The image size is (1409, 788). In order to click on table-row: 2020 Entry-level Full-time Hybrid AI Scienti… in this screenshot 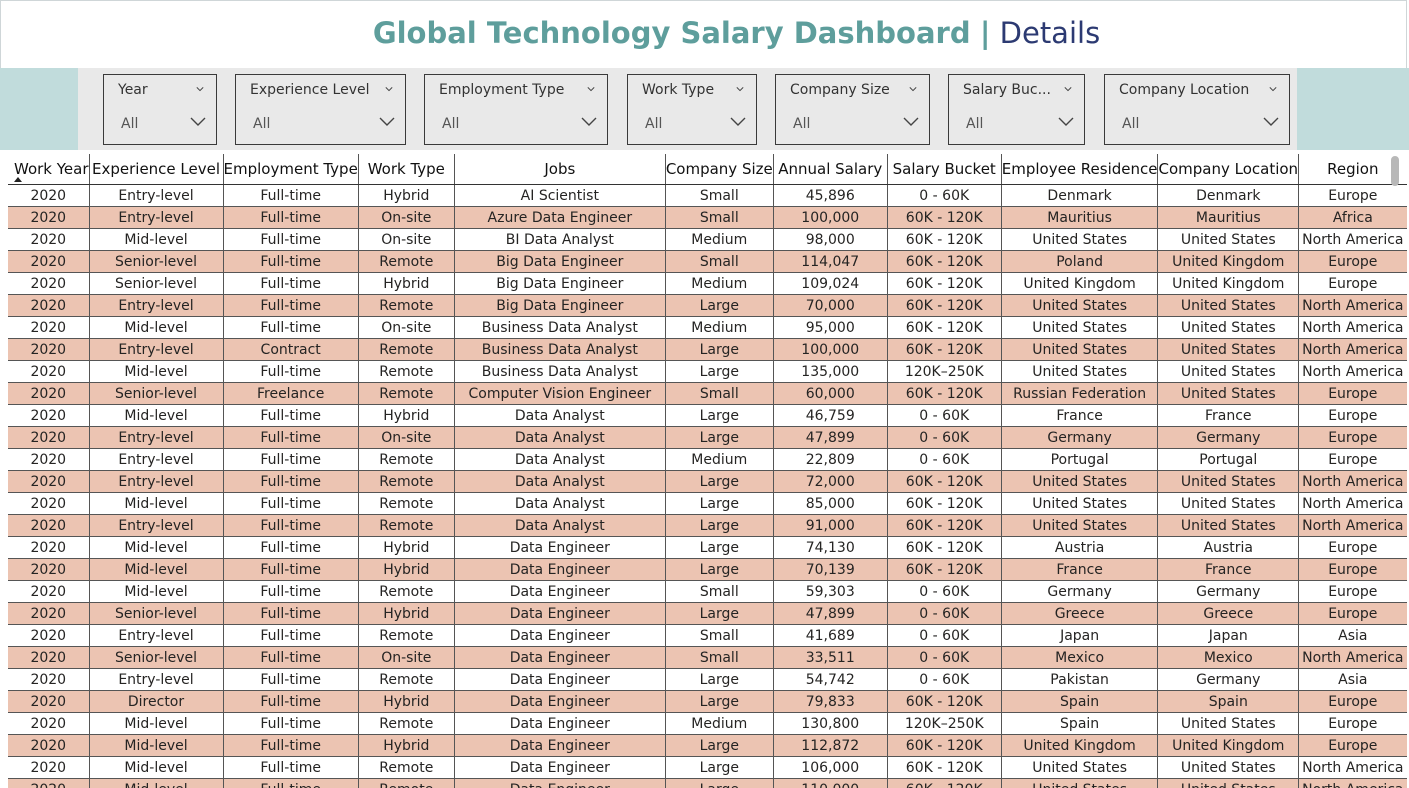, I will do `click(707, 195)`.